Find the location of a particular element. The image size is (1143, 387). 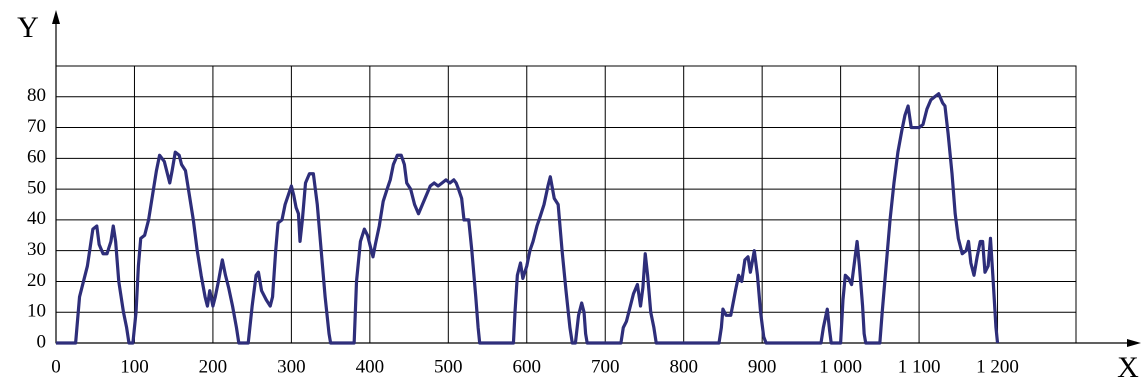

y-tick-label: 50 is located at coordinates (36, 187).